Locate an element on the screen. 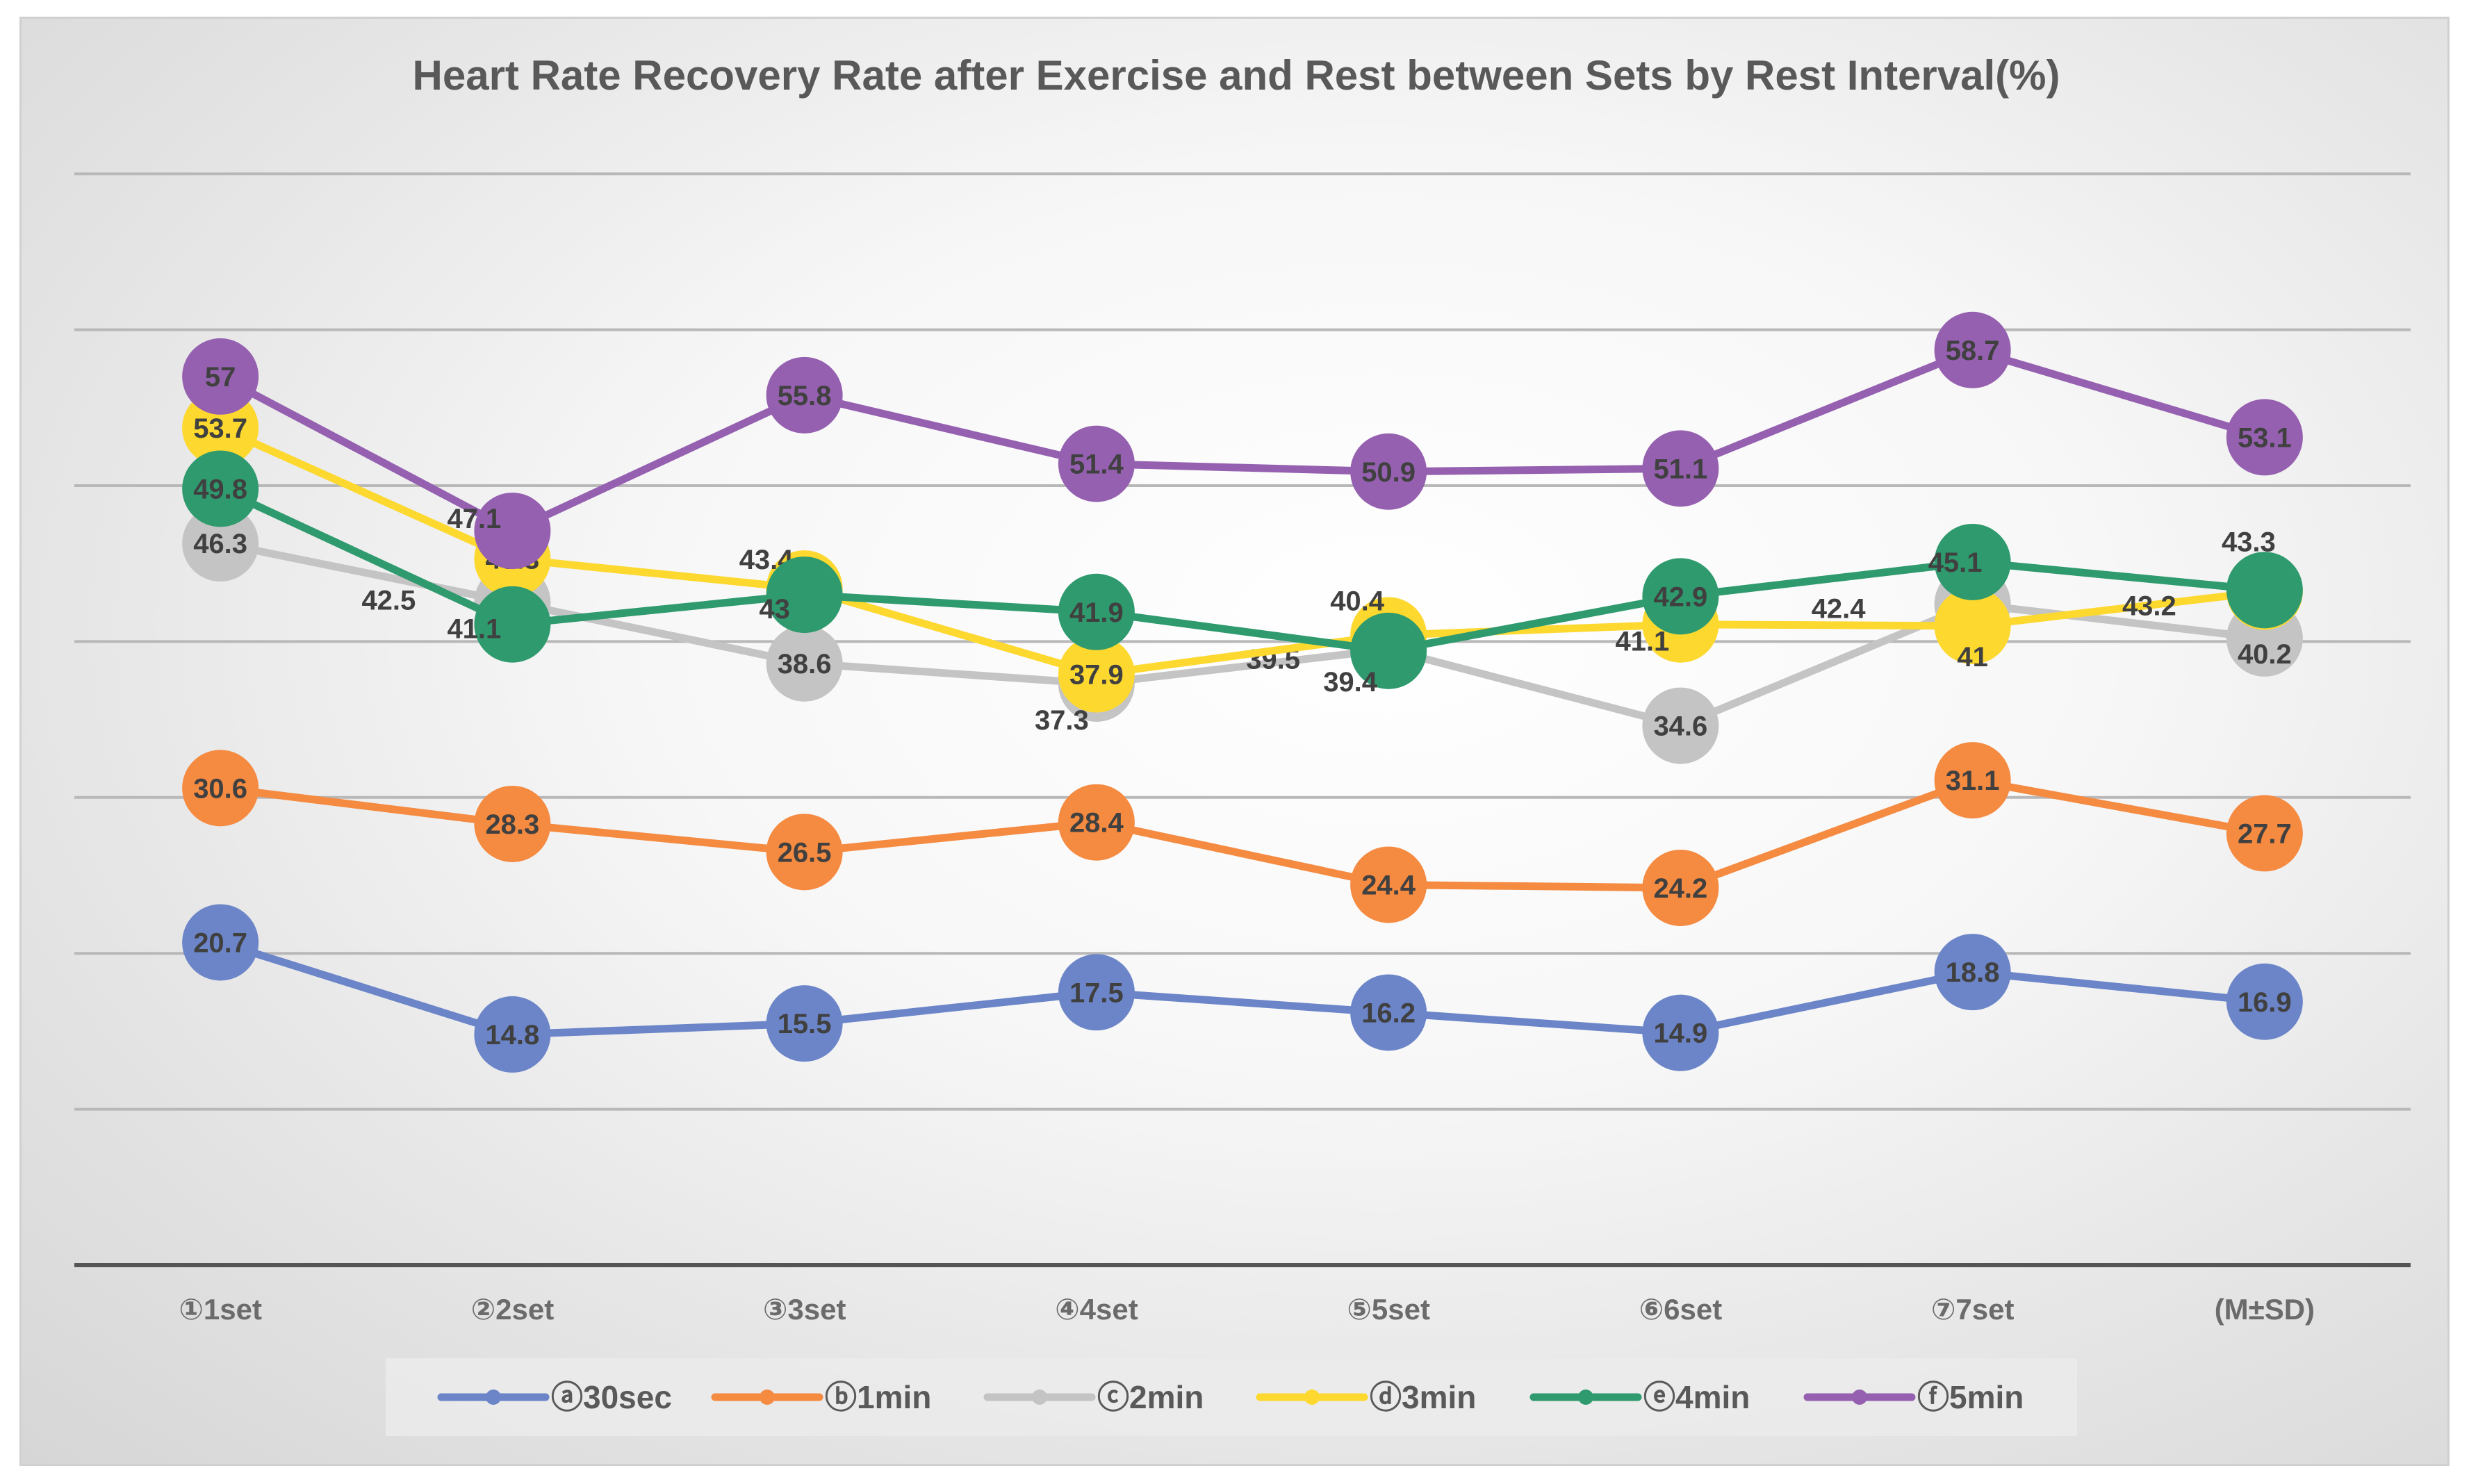  data-label-4min: 41.1 is located at coordinates (474, 629).